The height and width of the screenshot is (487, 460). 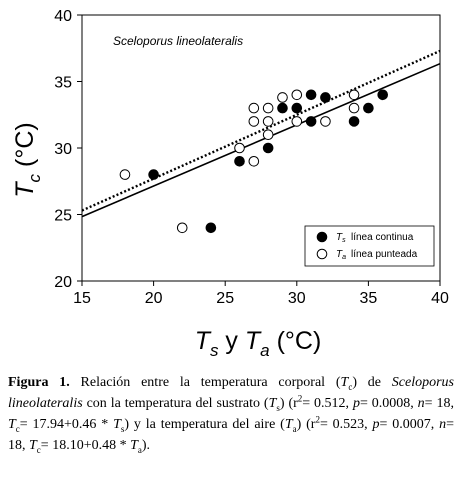 I want to click on legend-label-dotted: línea punteada, so click(x=384, y=254).